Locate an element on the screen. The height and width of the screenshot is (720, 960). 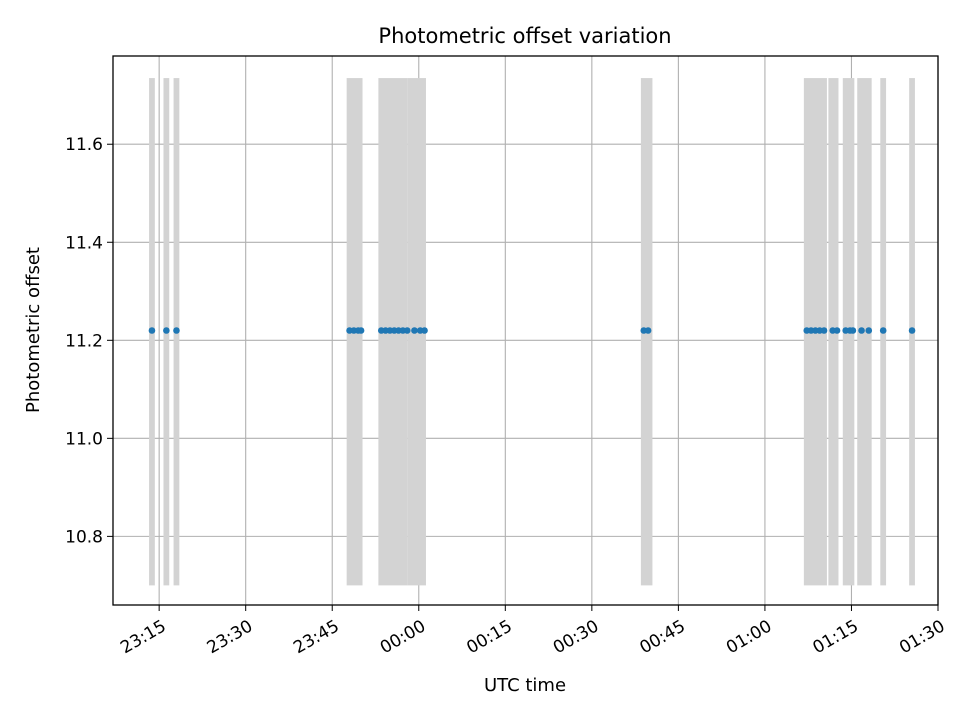
y-tick-label: 11.2 is located at coordinates (84, 341).